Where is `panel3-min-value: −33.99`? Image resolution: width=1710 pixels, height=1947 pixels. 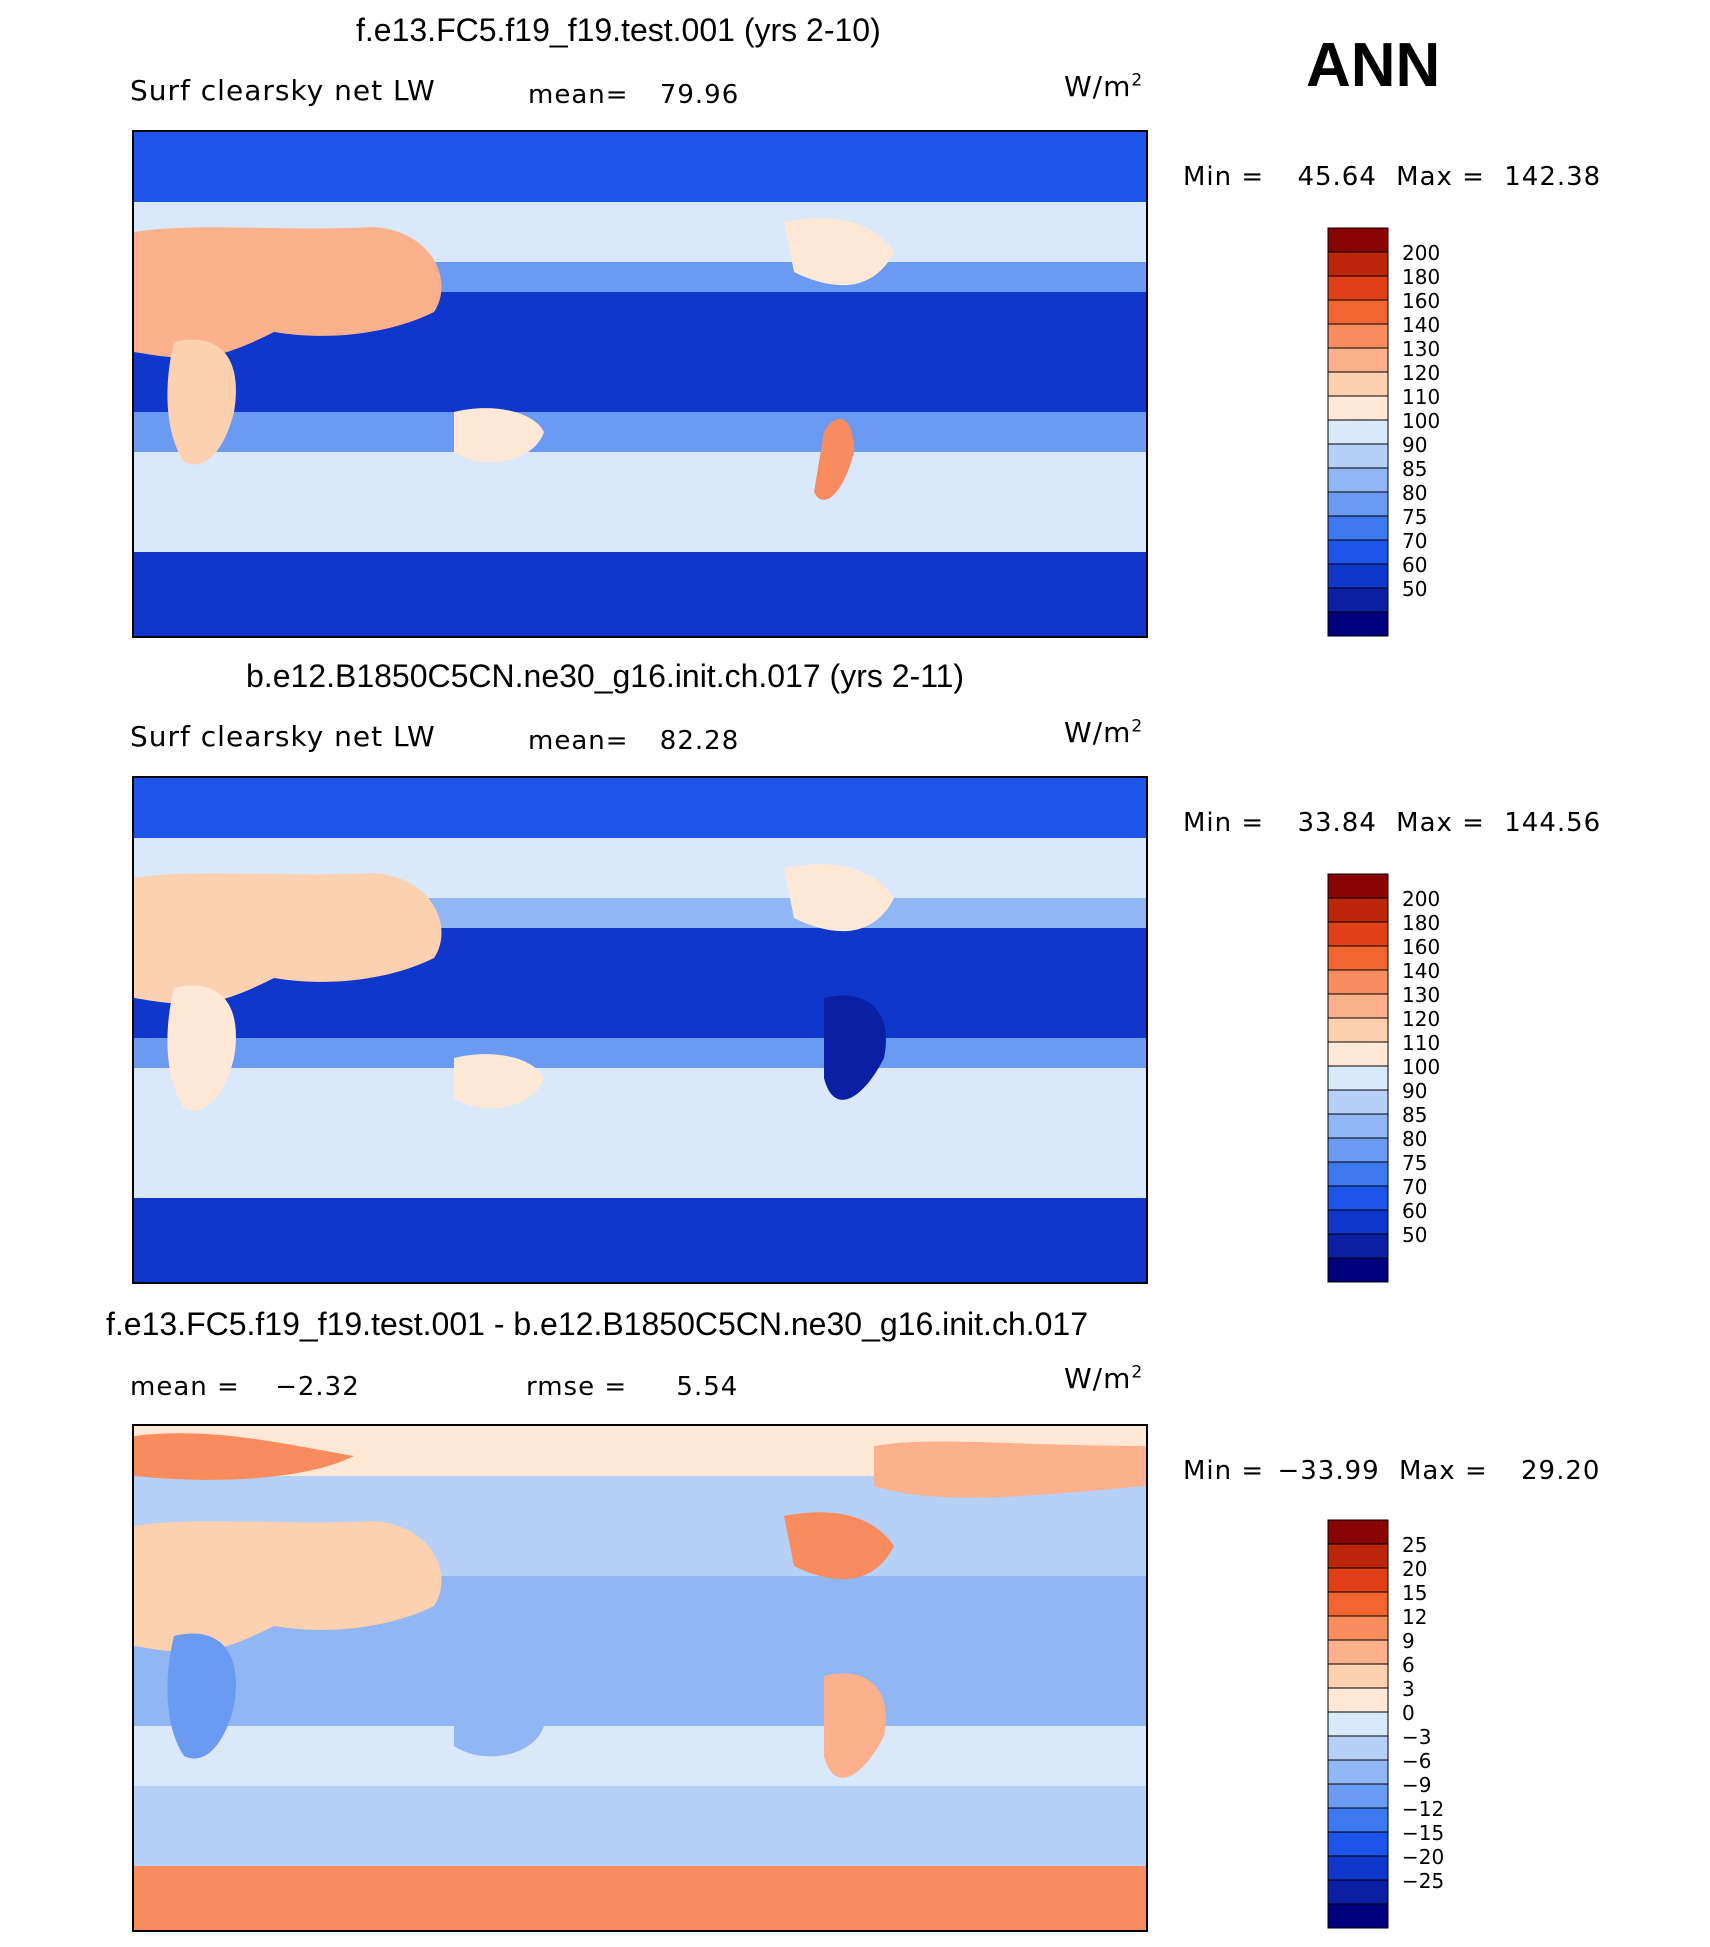 panel3-min-value: −33.99 is located at coordinates (1328, 1471).